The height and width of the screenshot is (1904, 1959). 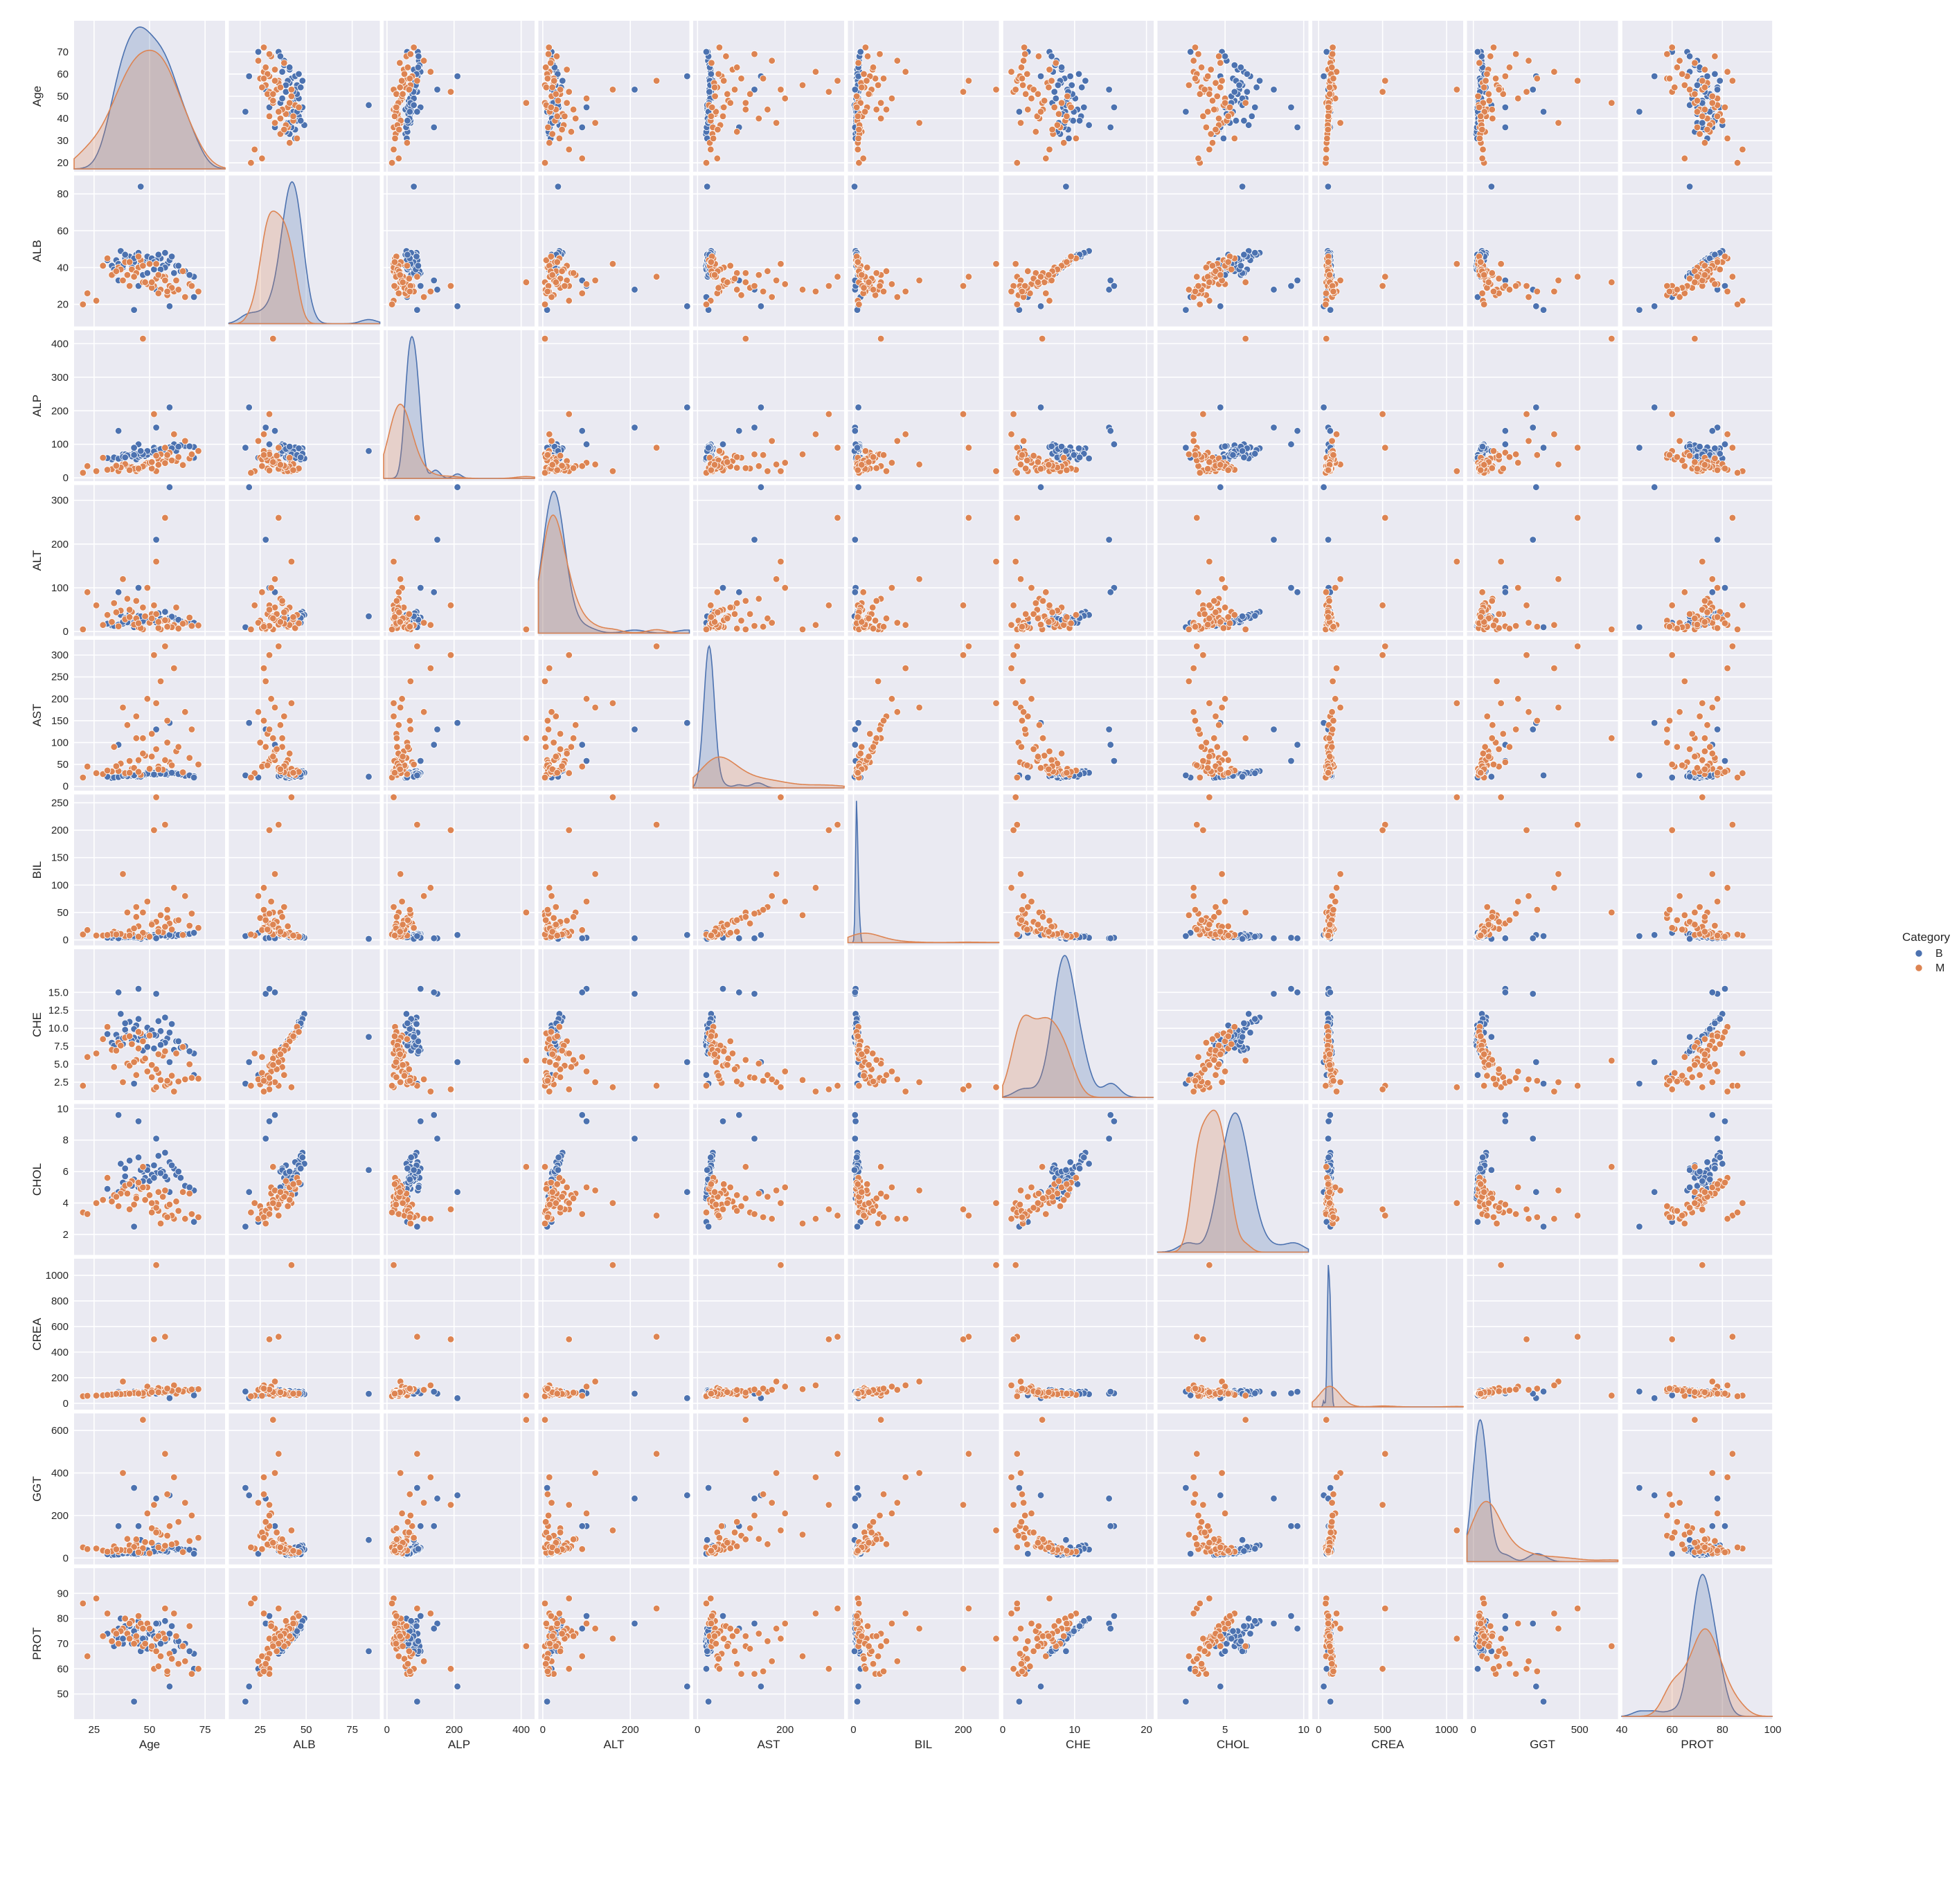 I want to click on panel-alb-vs-prot, so click(x=1697, y=251).